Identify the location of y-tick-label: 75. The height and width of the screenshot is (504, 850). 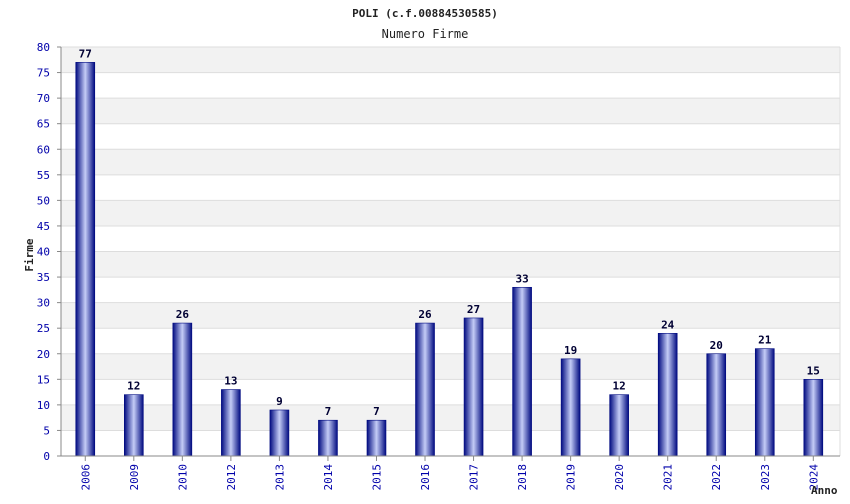
(43, 73).